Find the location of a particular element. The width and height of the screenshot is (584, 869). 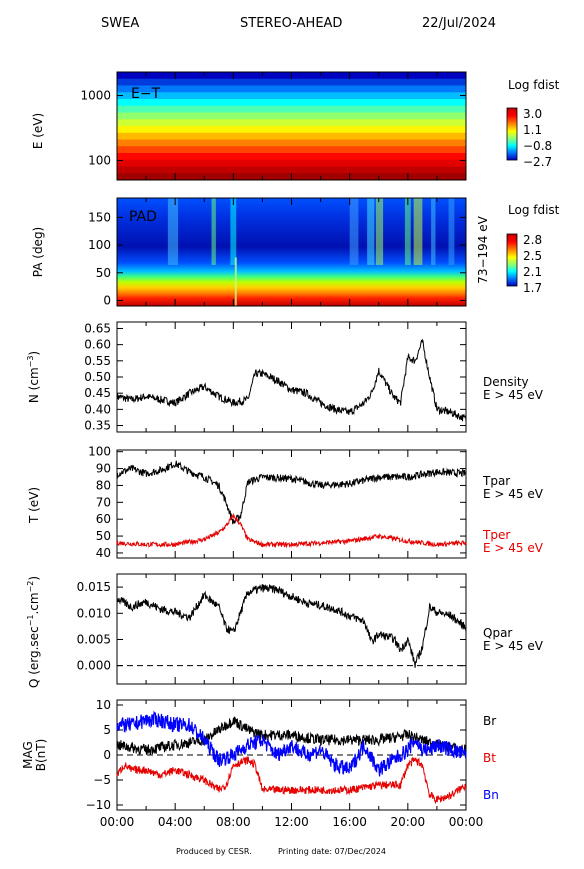

density-legend-energy: E > 45 eV is located at coordinates (513, 395).